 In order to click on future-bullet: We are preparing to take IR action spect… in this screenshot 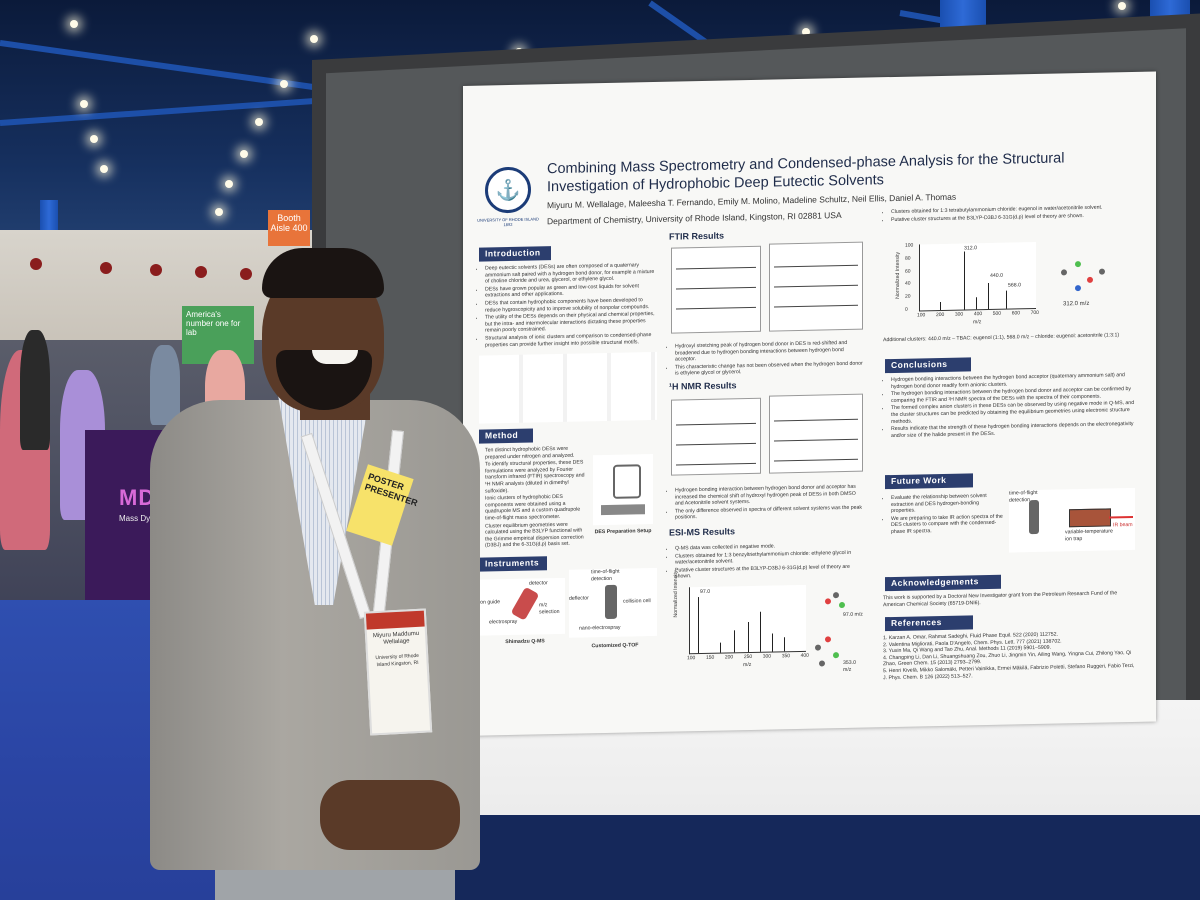, I will do `click(947, 524)`.